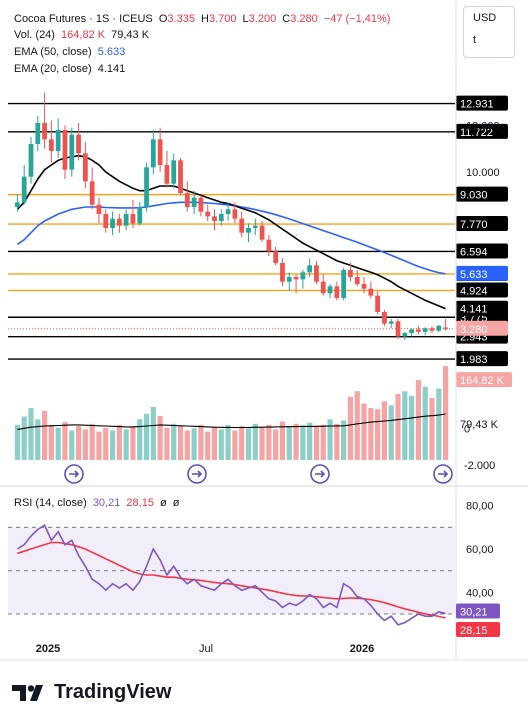 The image size is (528, 712). What do you see at coordinates (484, 424) in the screenshot?
I see `volume-ma-label-bg` at bounding box center [484, 424].